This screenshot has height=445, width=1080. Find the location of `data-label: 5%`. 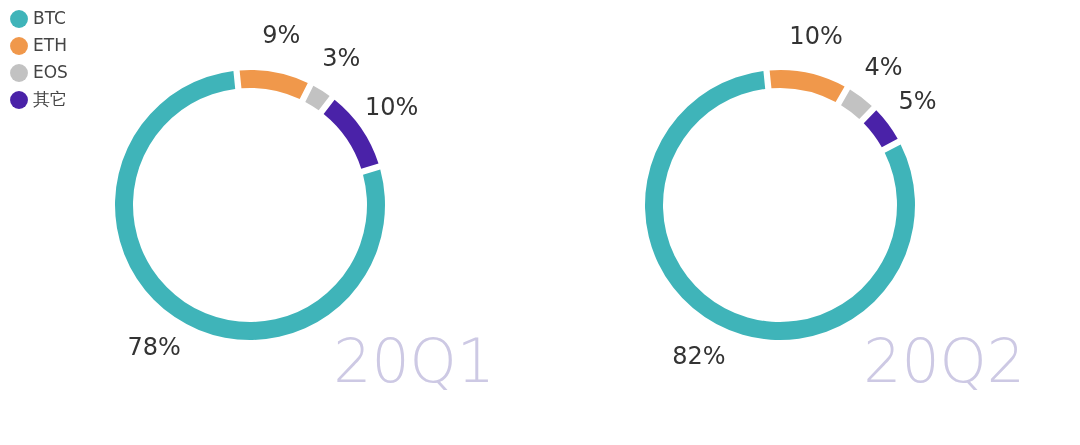

data-label: 5% is located at coordinates (917, 100).